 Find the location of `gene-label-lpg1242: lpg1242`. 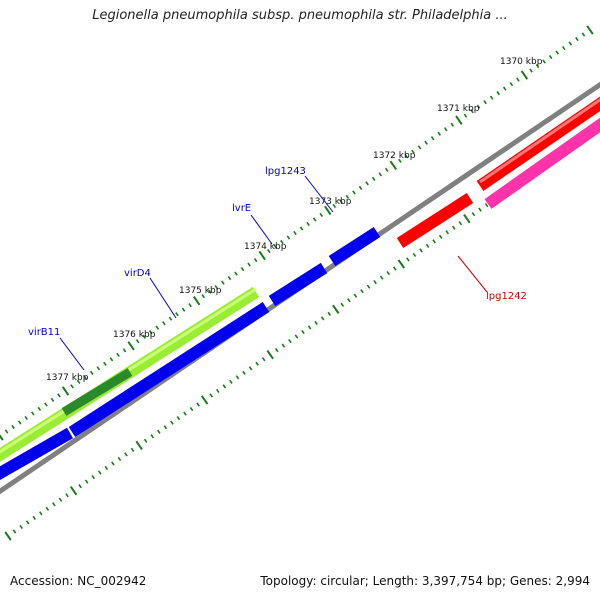

gene-label-lpg1242: lpg1242 is located at coordinates (506, 296).